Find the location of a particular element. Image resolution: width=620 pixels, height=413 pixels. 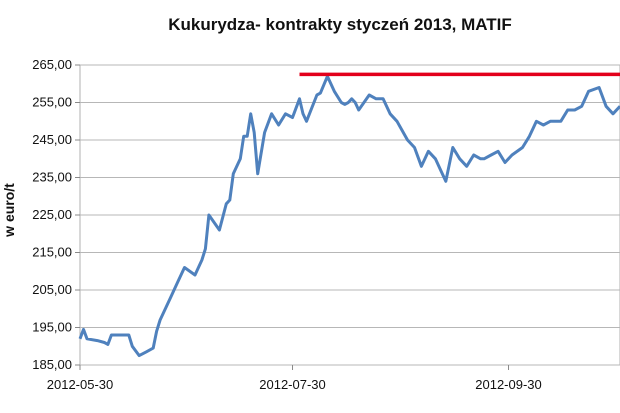

chart-title: Kukurydza- kontrakty styczeń 2013, MATIF is located at coordinates (340, 24).